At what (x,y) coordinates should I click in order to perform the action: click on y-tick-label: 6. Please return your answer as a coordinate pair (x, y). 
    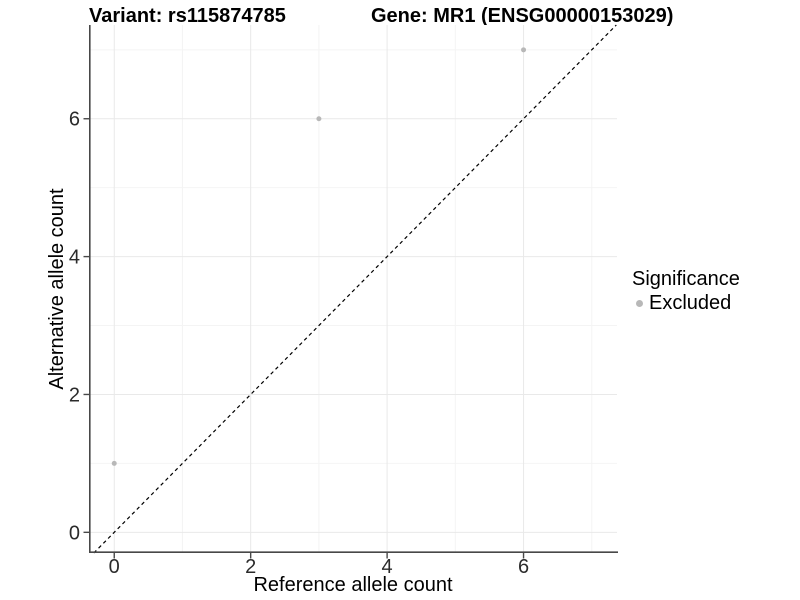
    Looking at the image, I should click on (74, 120).